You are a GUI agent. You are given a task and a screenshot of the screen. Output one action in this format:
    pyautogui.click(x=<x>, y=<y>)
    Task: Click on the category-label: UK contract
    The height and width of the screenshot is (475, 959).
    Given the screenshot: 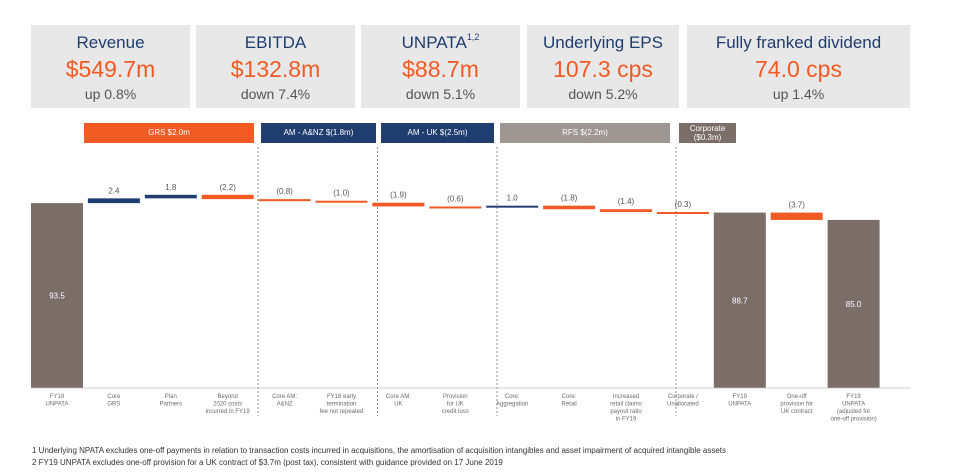 What is the action you would take?
    pyautogui.click(x=797, y=412)
    